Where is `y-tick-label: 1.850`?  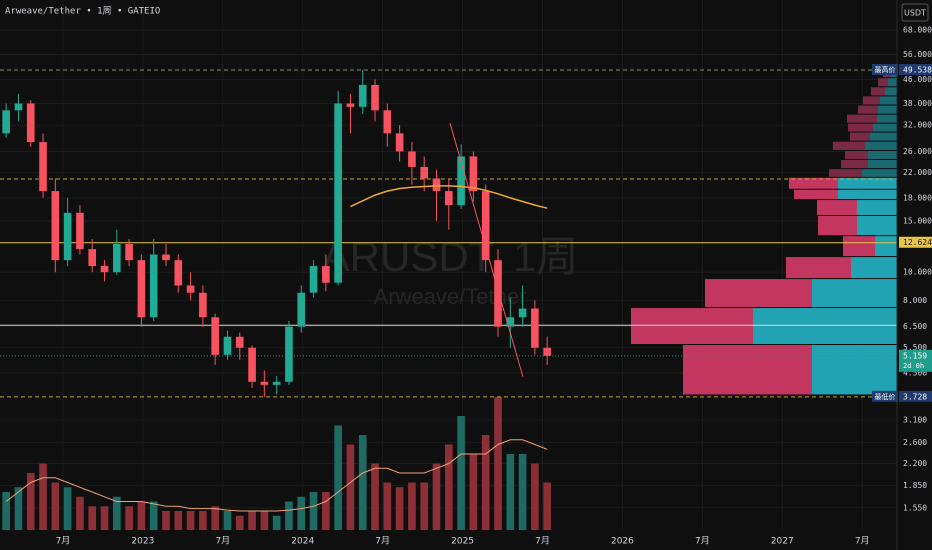
y-tick-label: 1.850 is located at coordinates (915, 485).